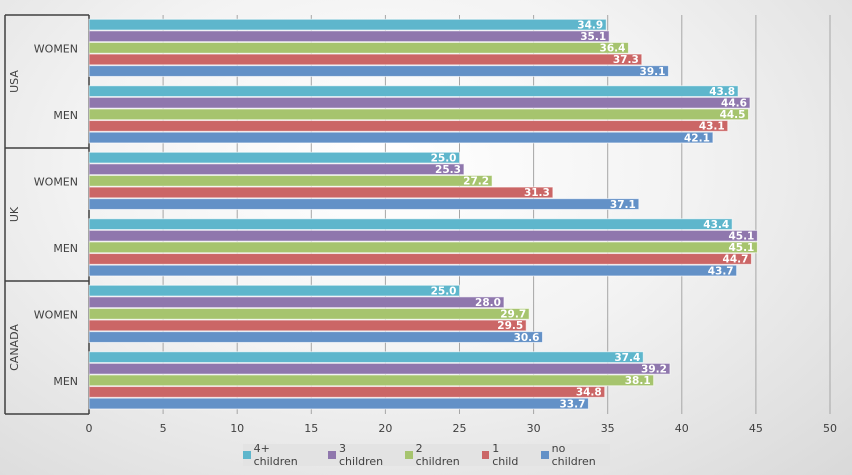 The height and width of the screenshot is (475, 852). I want to click on legend-label: 2 children, so click(437, 455).